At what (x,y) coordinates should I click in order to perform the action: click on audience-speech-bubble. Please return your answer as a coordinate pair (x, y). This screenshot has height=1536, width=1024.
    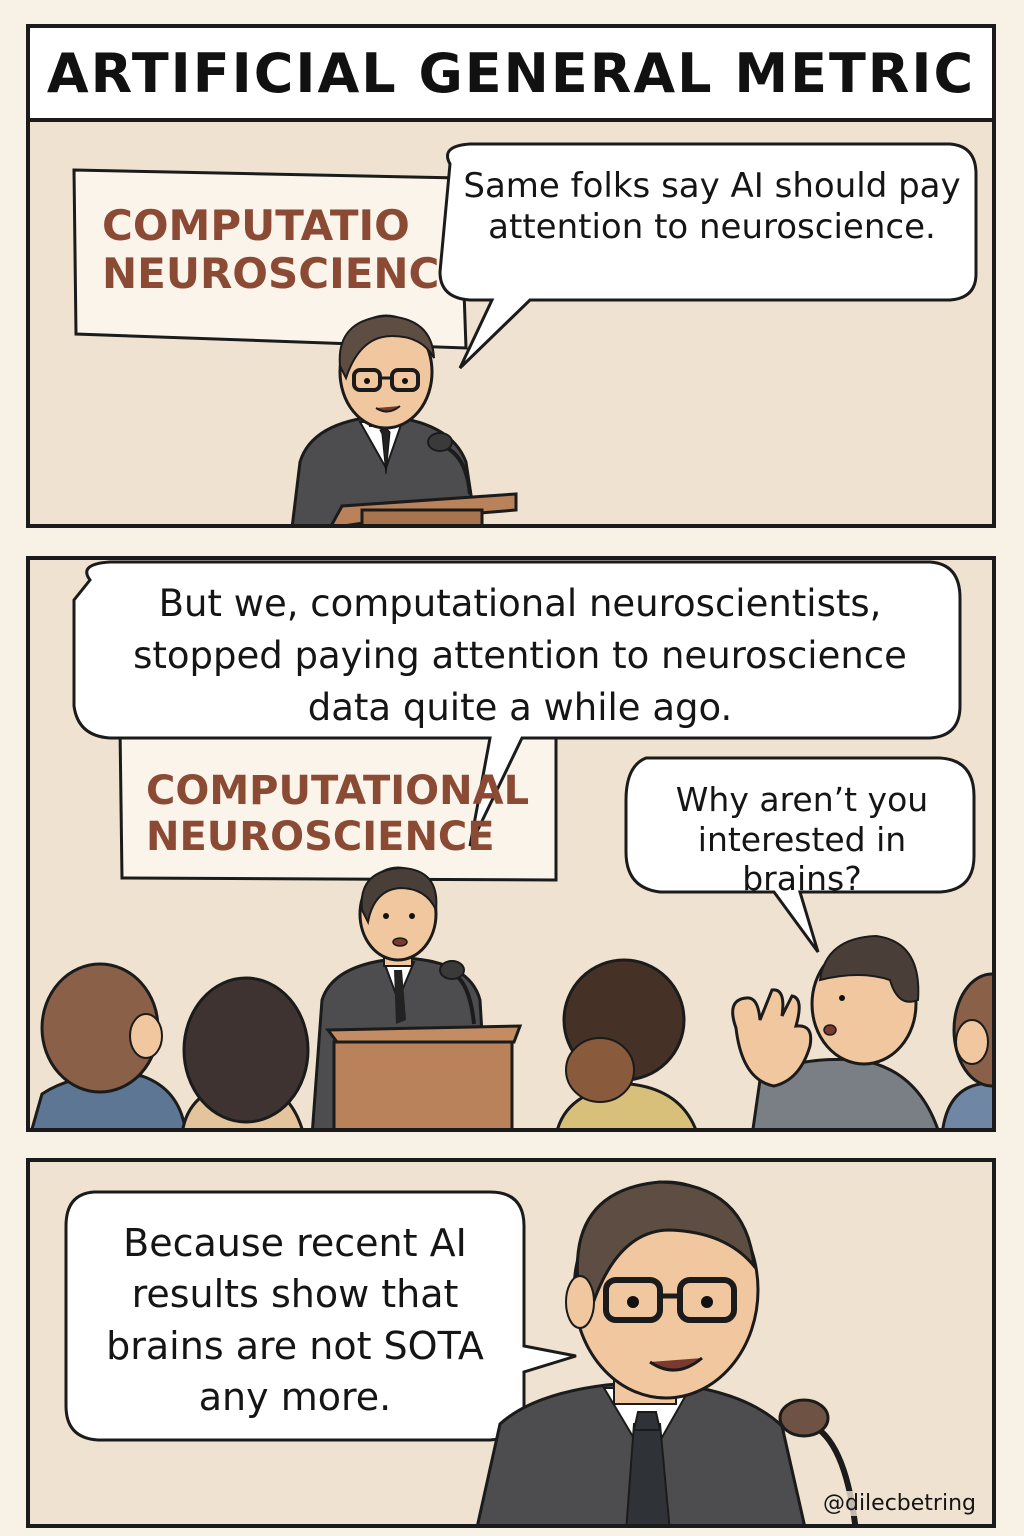
    Looking at the image, I should click on (800, 854).